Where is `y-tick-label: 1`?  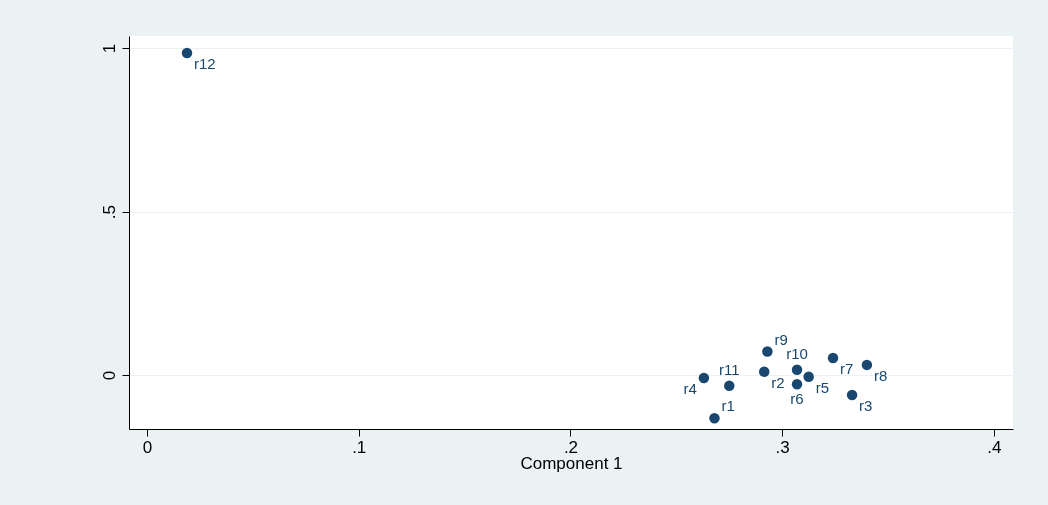
y-tick-label: 1 is located at coordinates (109, 48).